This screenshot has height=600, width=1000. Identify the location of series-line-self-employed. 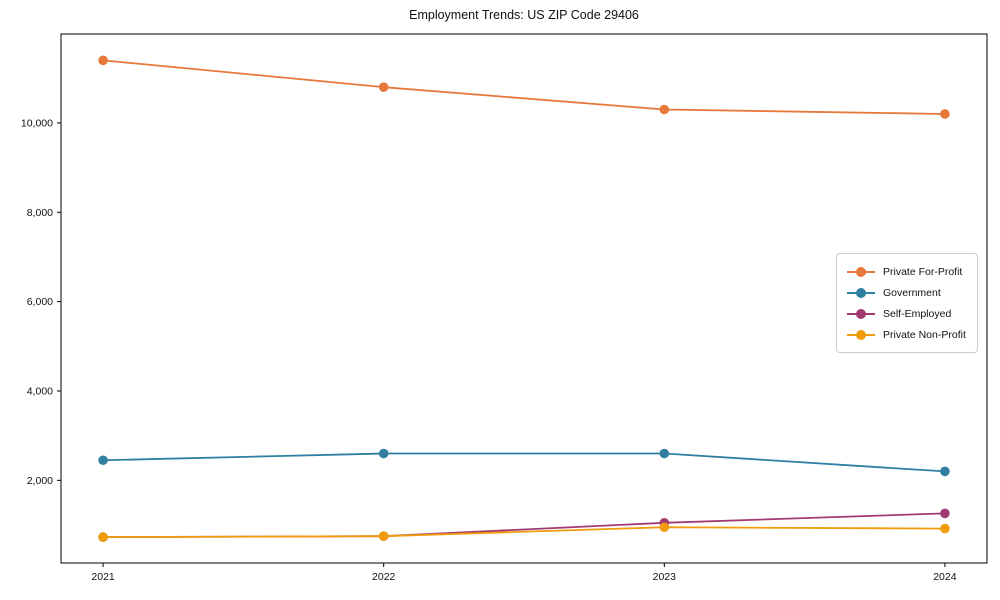
(524, 525).